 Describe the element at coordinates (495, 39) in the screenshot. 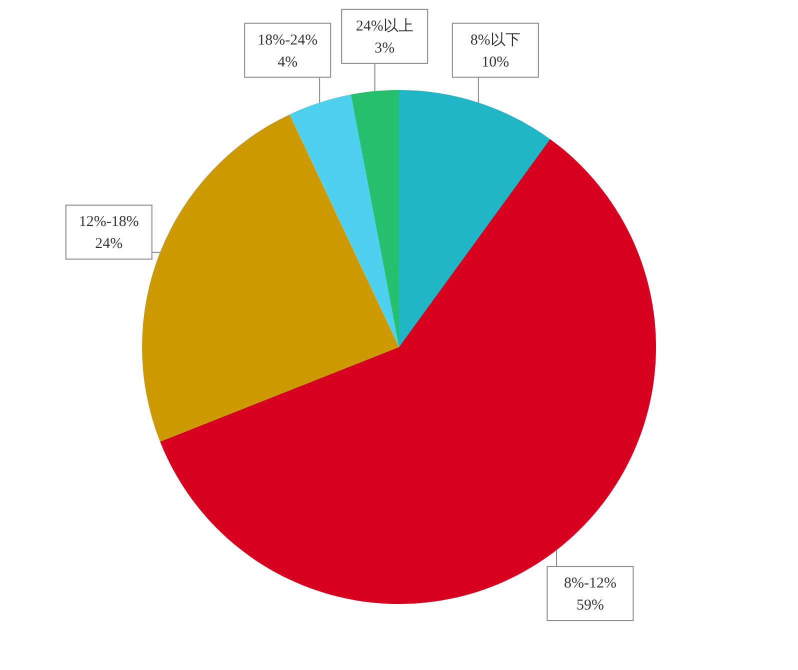

I see `slice-label: 8%以下` at that location.